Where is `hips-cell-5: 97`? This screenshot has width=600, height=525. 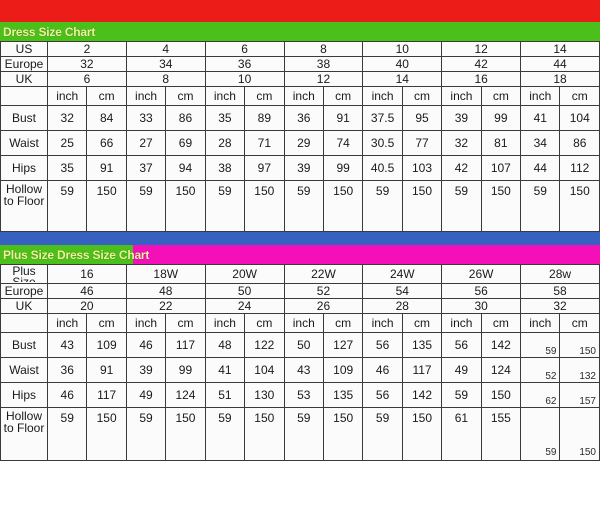 hips-cell-5: 97 is located at coordinates (264, 168).